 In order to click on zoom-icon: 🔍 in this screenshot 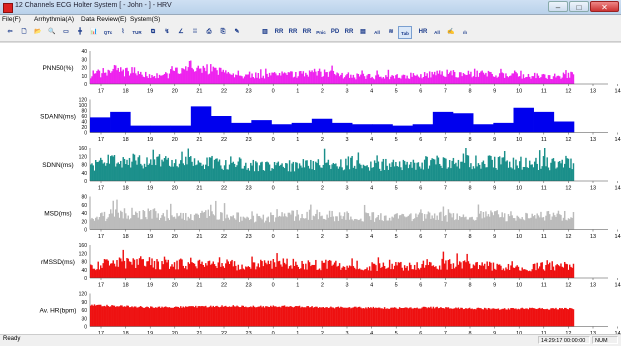, I will do `click(52, 32)`.